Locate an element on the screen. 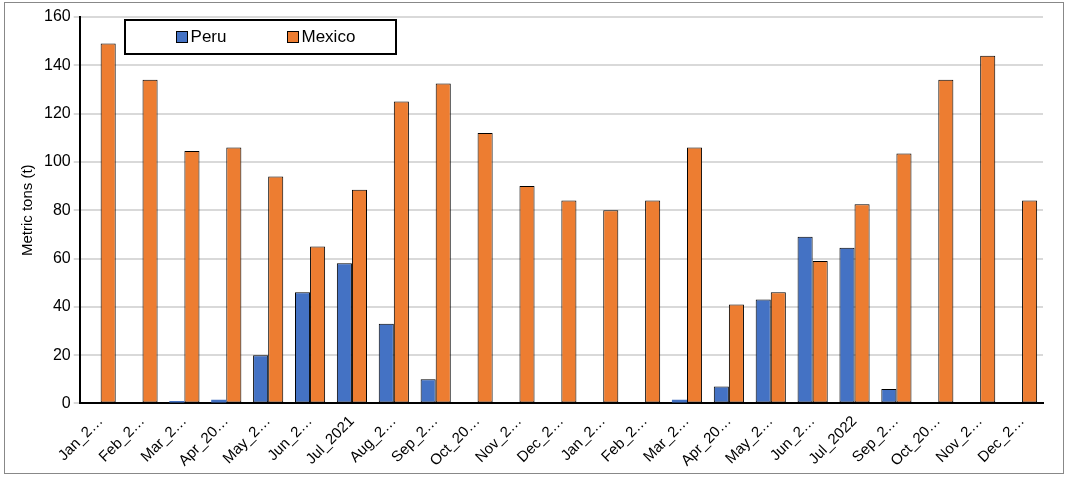 This screenshot has width=1069, height=477. y-tick-label: 60 is located at coordinates (61, 257).